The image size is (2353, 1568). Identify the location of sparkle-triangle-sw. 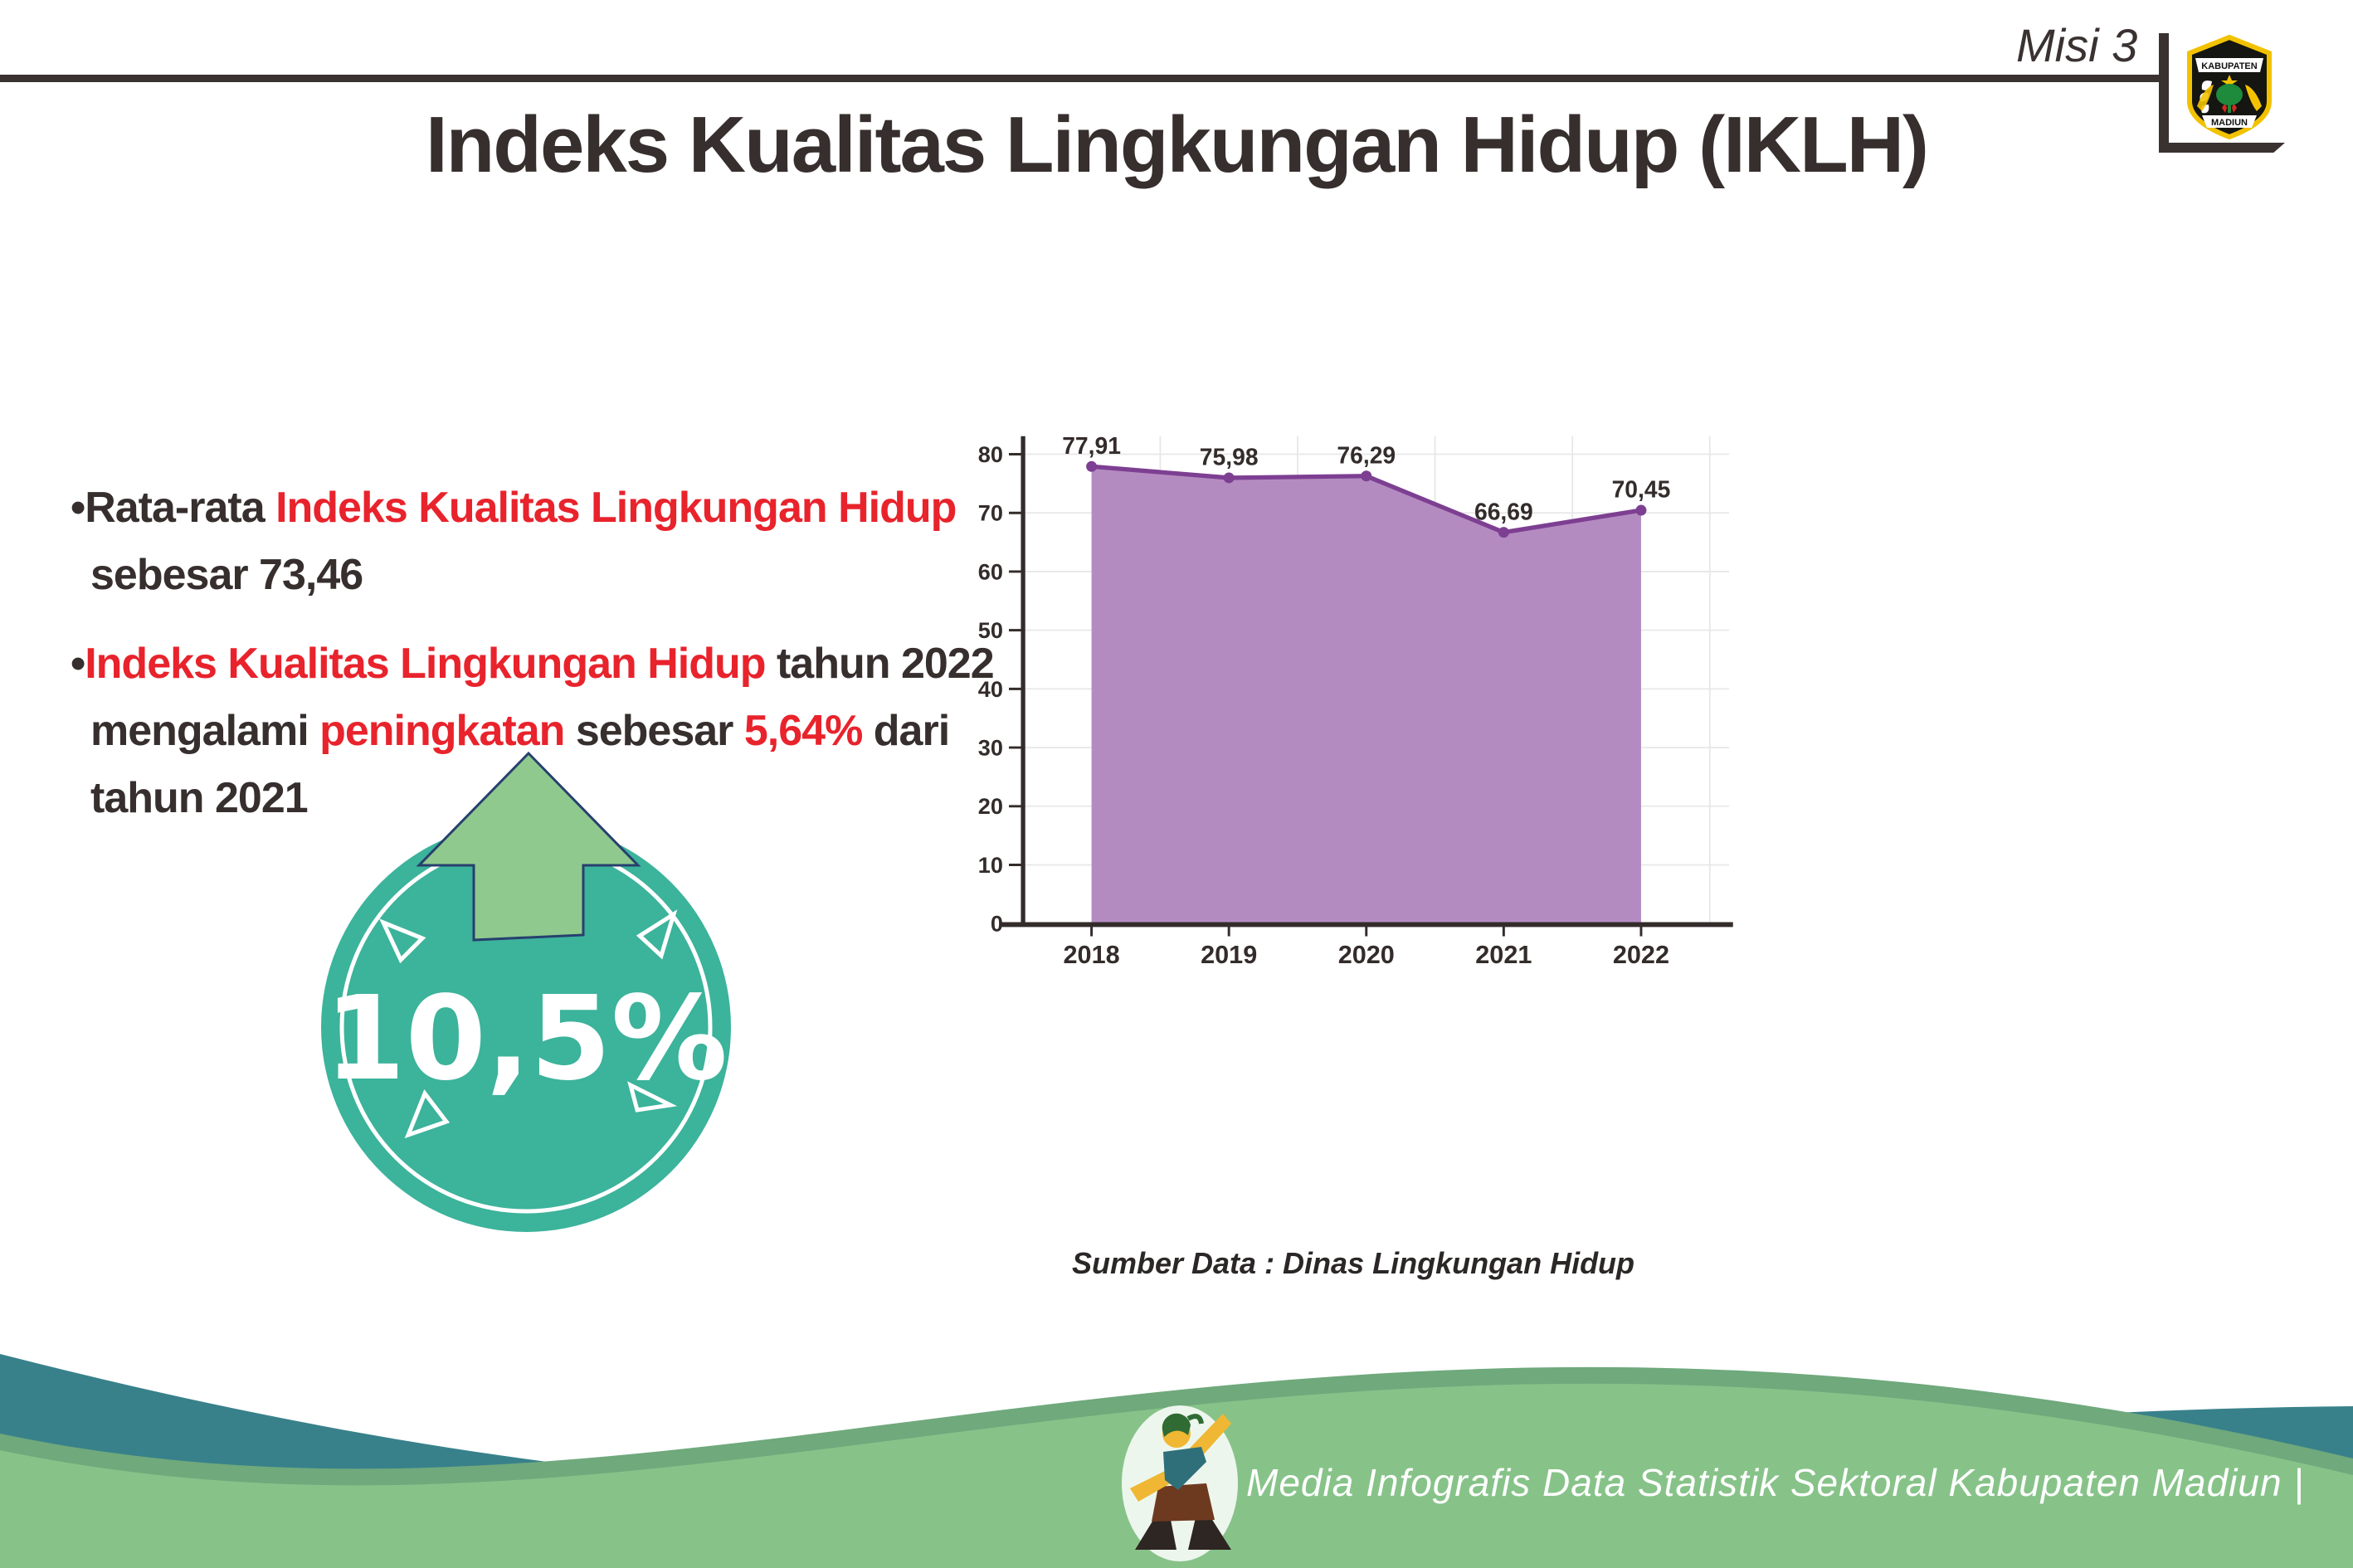
(427, 1113).